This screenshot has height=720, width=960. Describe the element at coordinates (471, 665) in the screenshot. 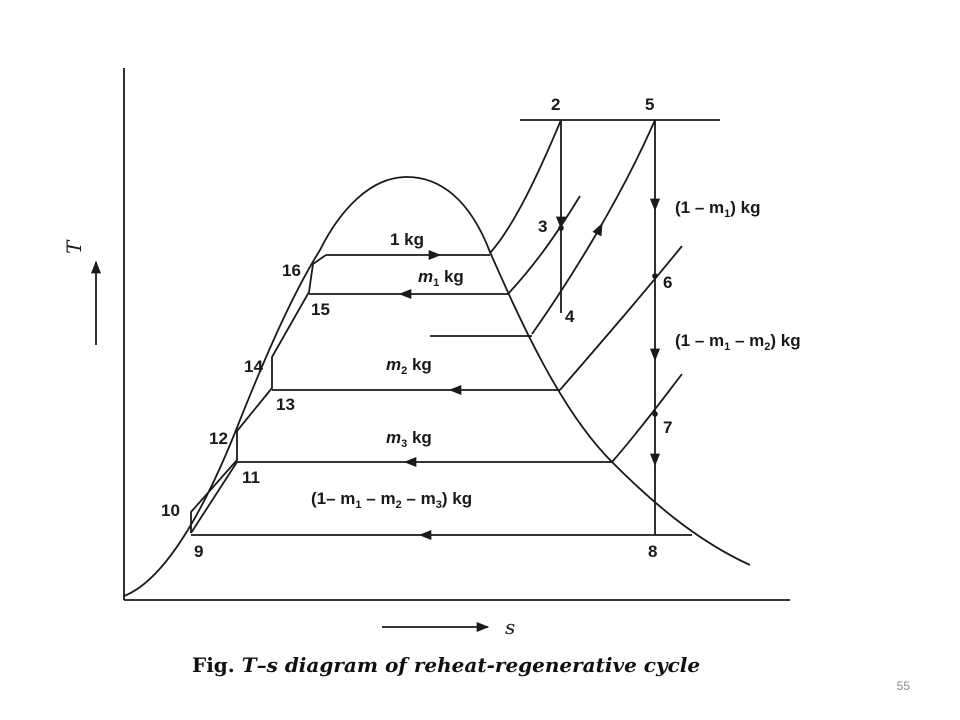

I see `caption-text: T–s diagram of reheat-regenerative cycle` at that location.